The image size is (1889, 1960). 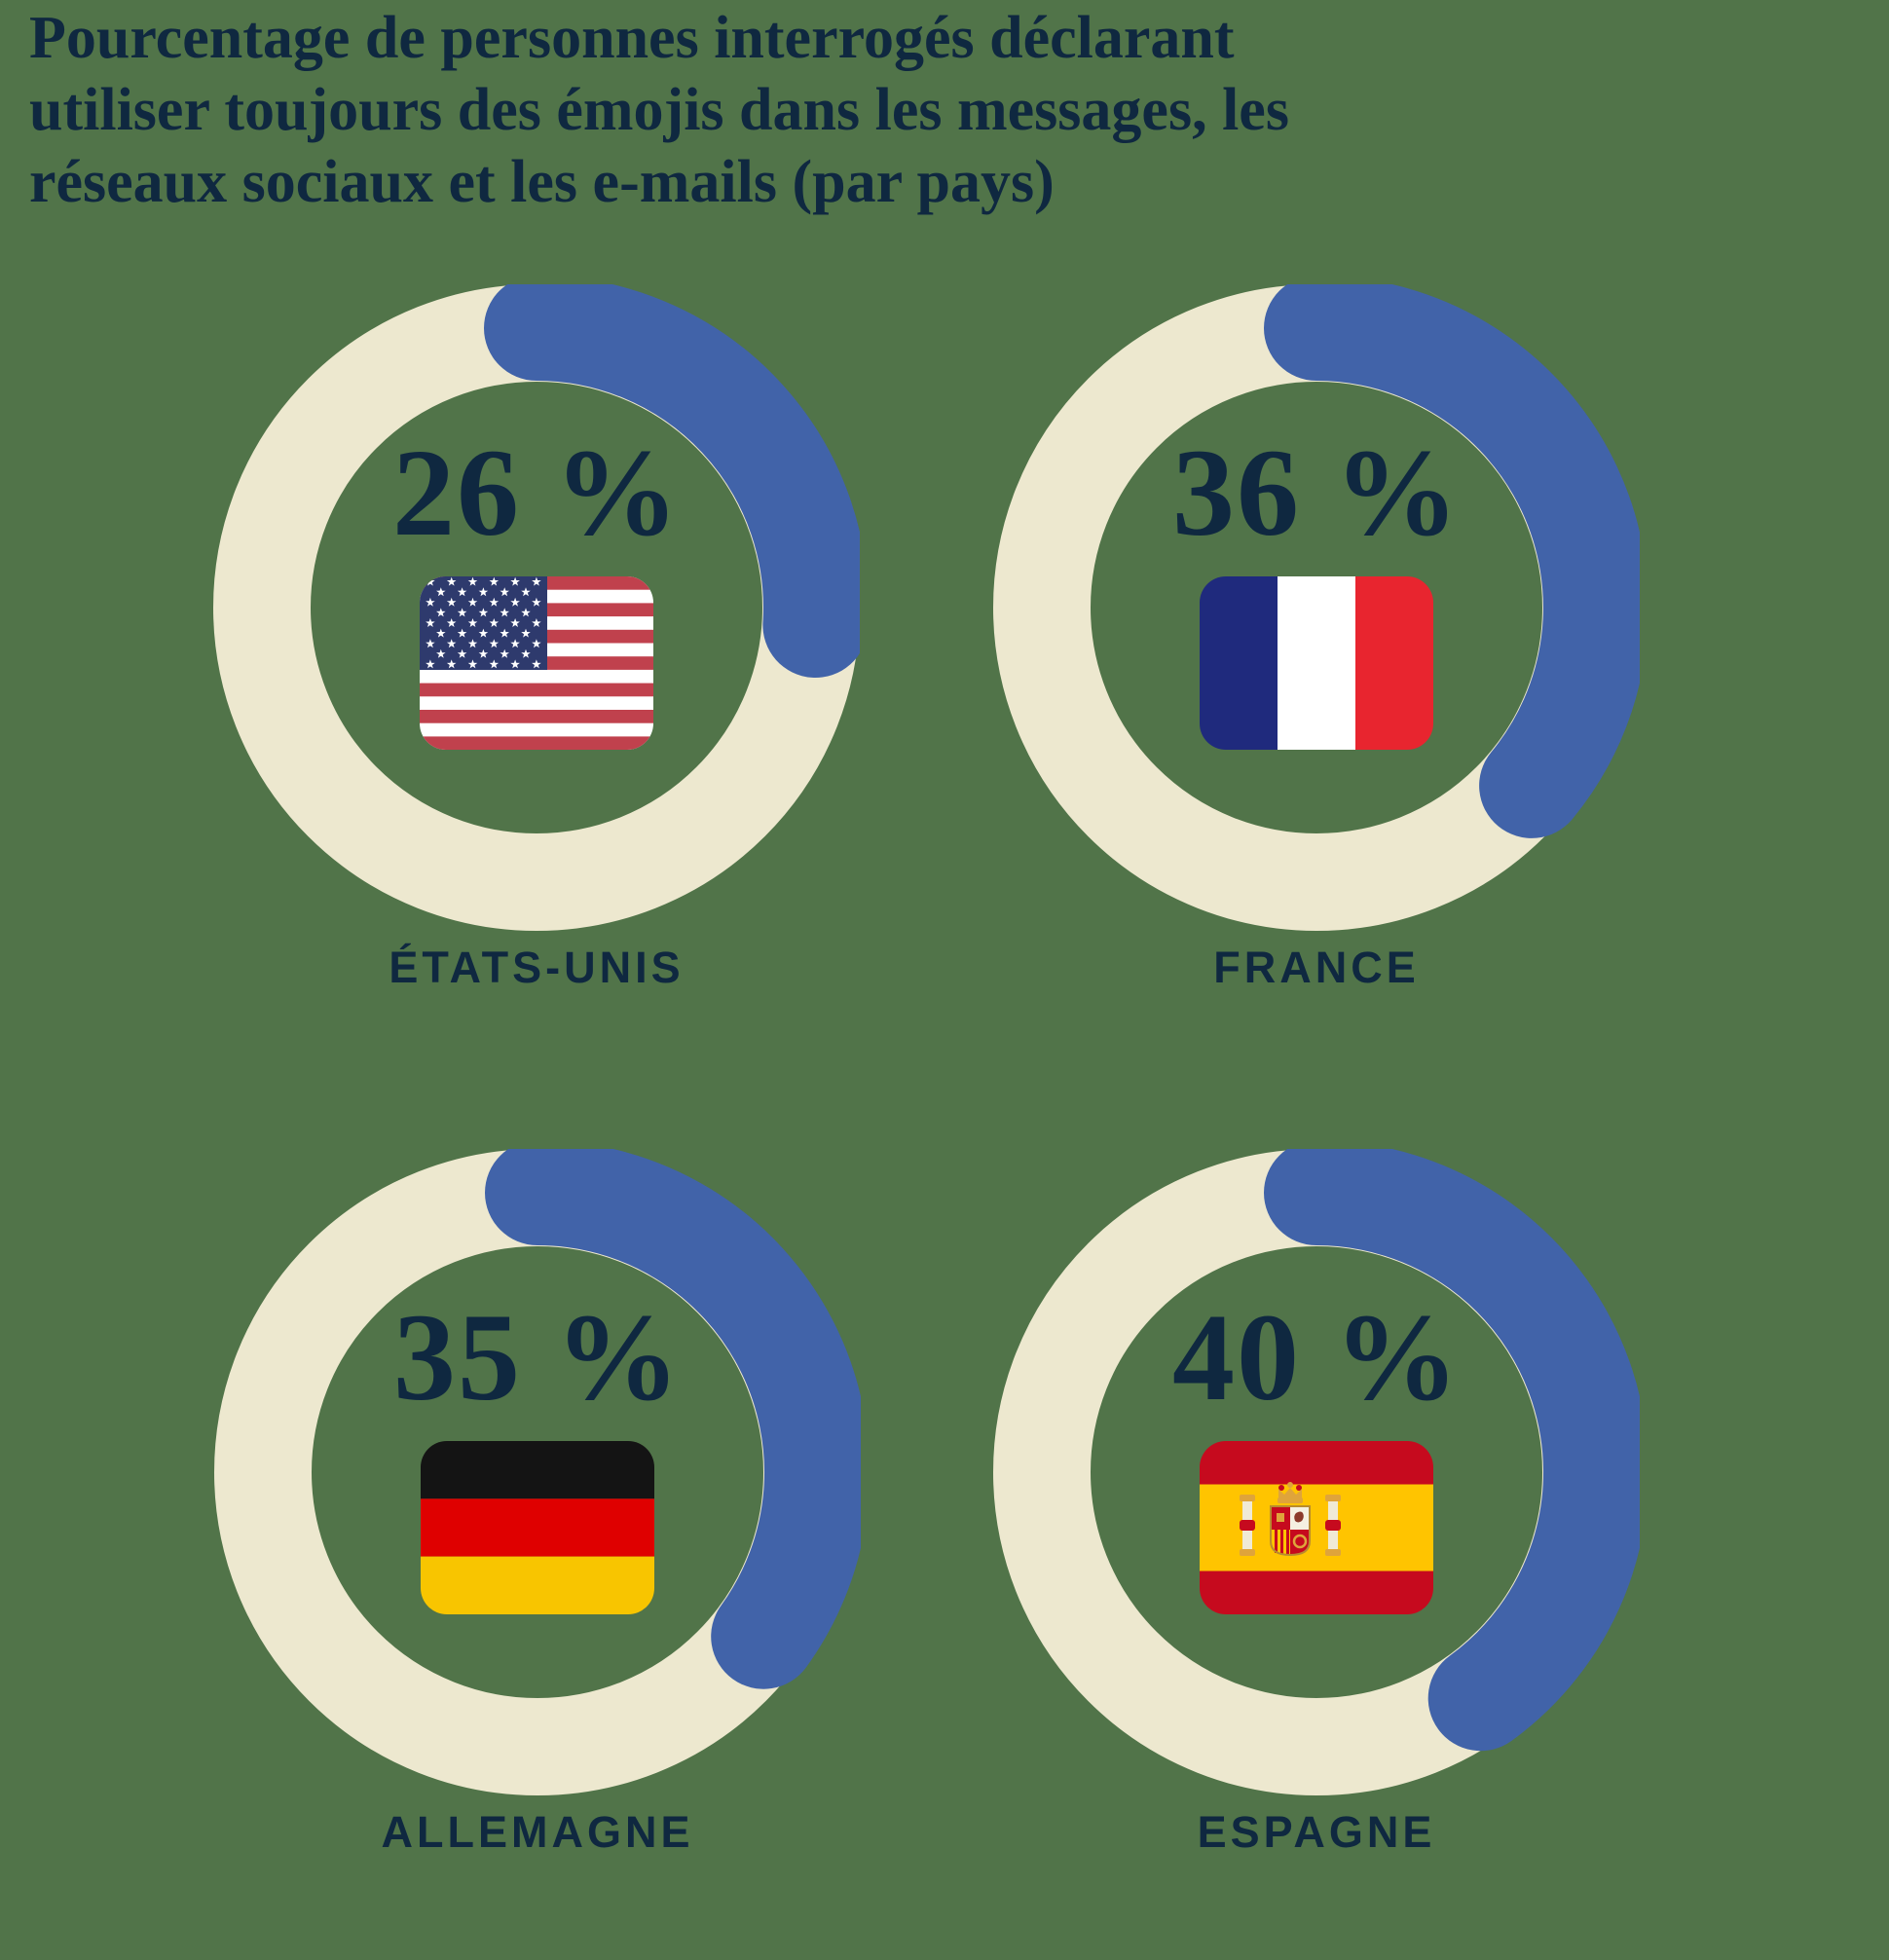 What do you see at coordinates (537, 1357) in the screenshot?
I see `percent-value: 35 %` at bounding box center [537, 1357].